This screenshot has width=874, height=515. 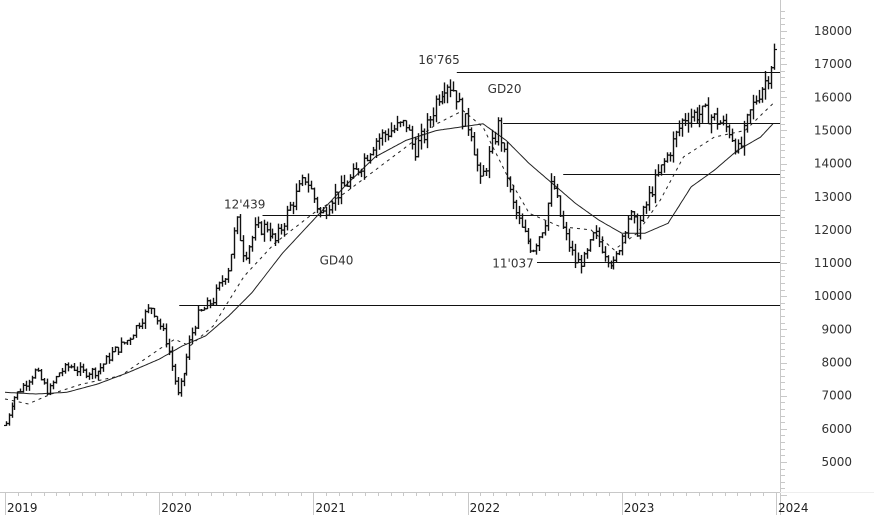 What do you see at coordinates (793, 508) in the screenshot?
I see `x-tick-label: 2024` at bounding box center [793, 508].